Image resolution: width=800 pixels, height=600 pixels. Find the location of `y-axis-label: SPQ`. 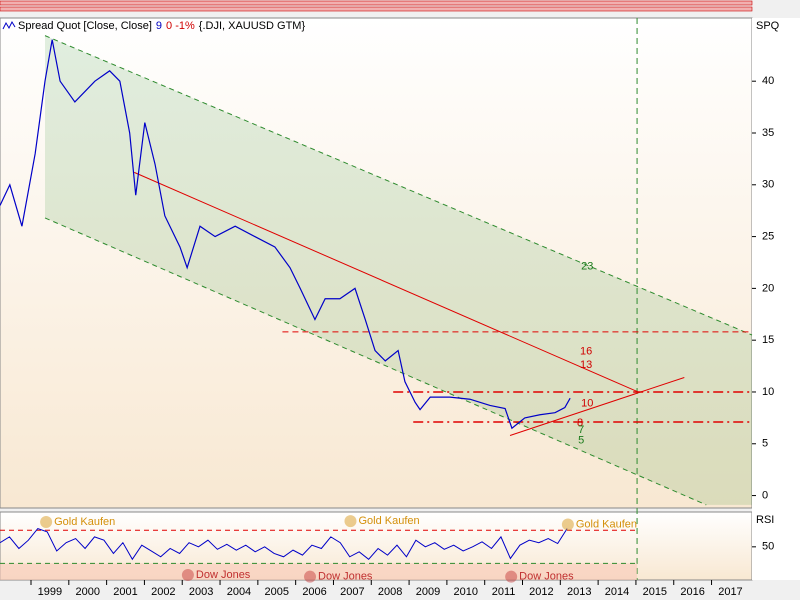

y-axis-label: SPQ is located at coordinates (768, 26).